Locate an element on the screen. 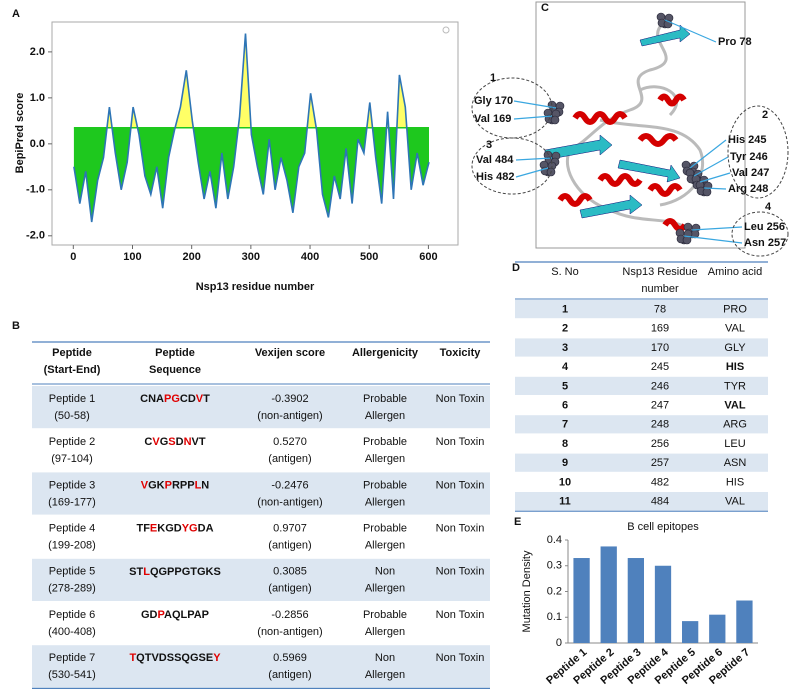 The width and height of the screenshot is (790, 693). table-cell: 484 is located at coordinates (660, 502).